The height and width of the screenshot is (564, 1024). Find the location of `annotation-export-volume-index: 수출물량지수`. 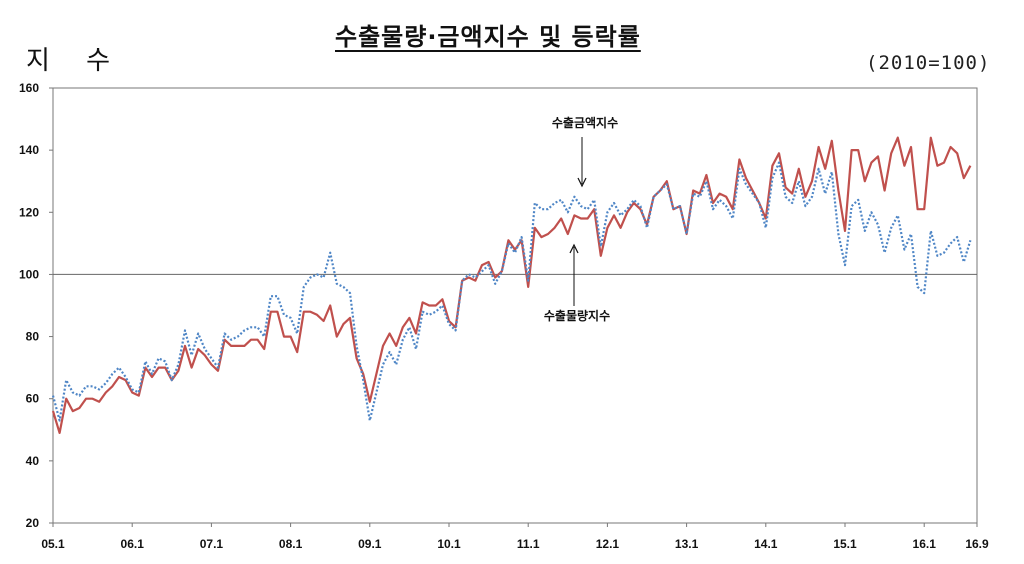

annotation-export-volume-index: 수출물량지수 is located at coordinates (577, 315).